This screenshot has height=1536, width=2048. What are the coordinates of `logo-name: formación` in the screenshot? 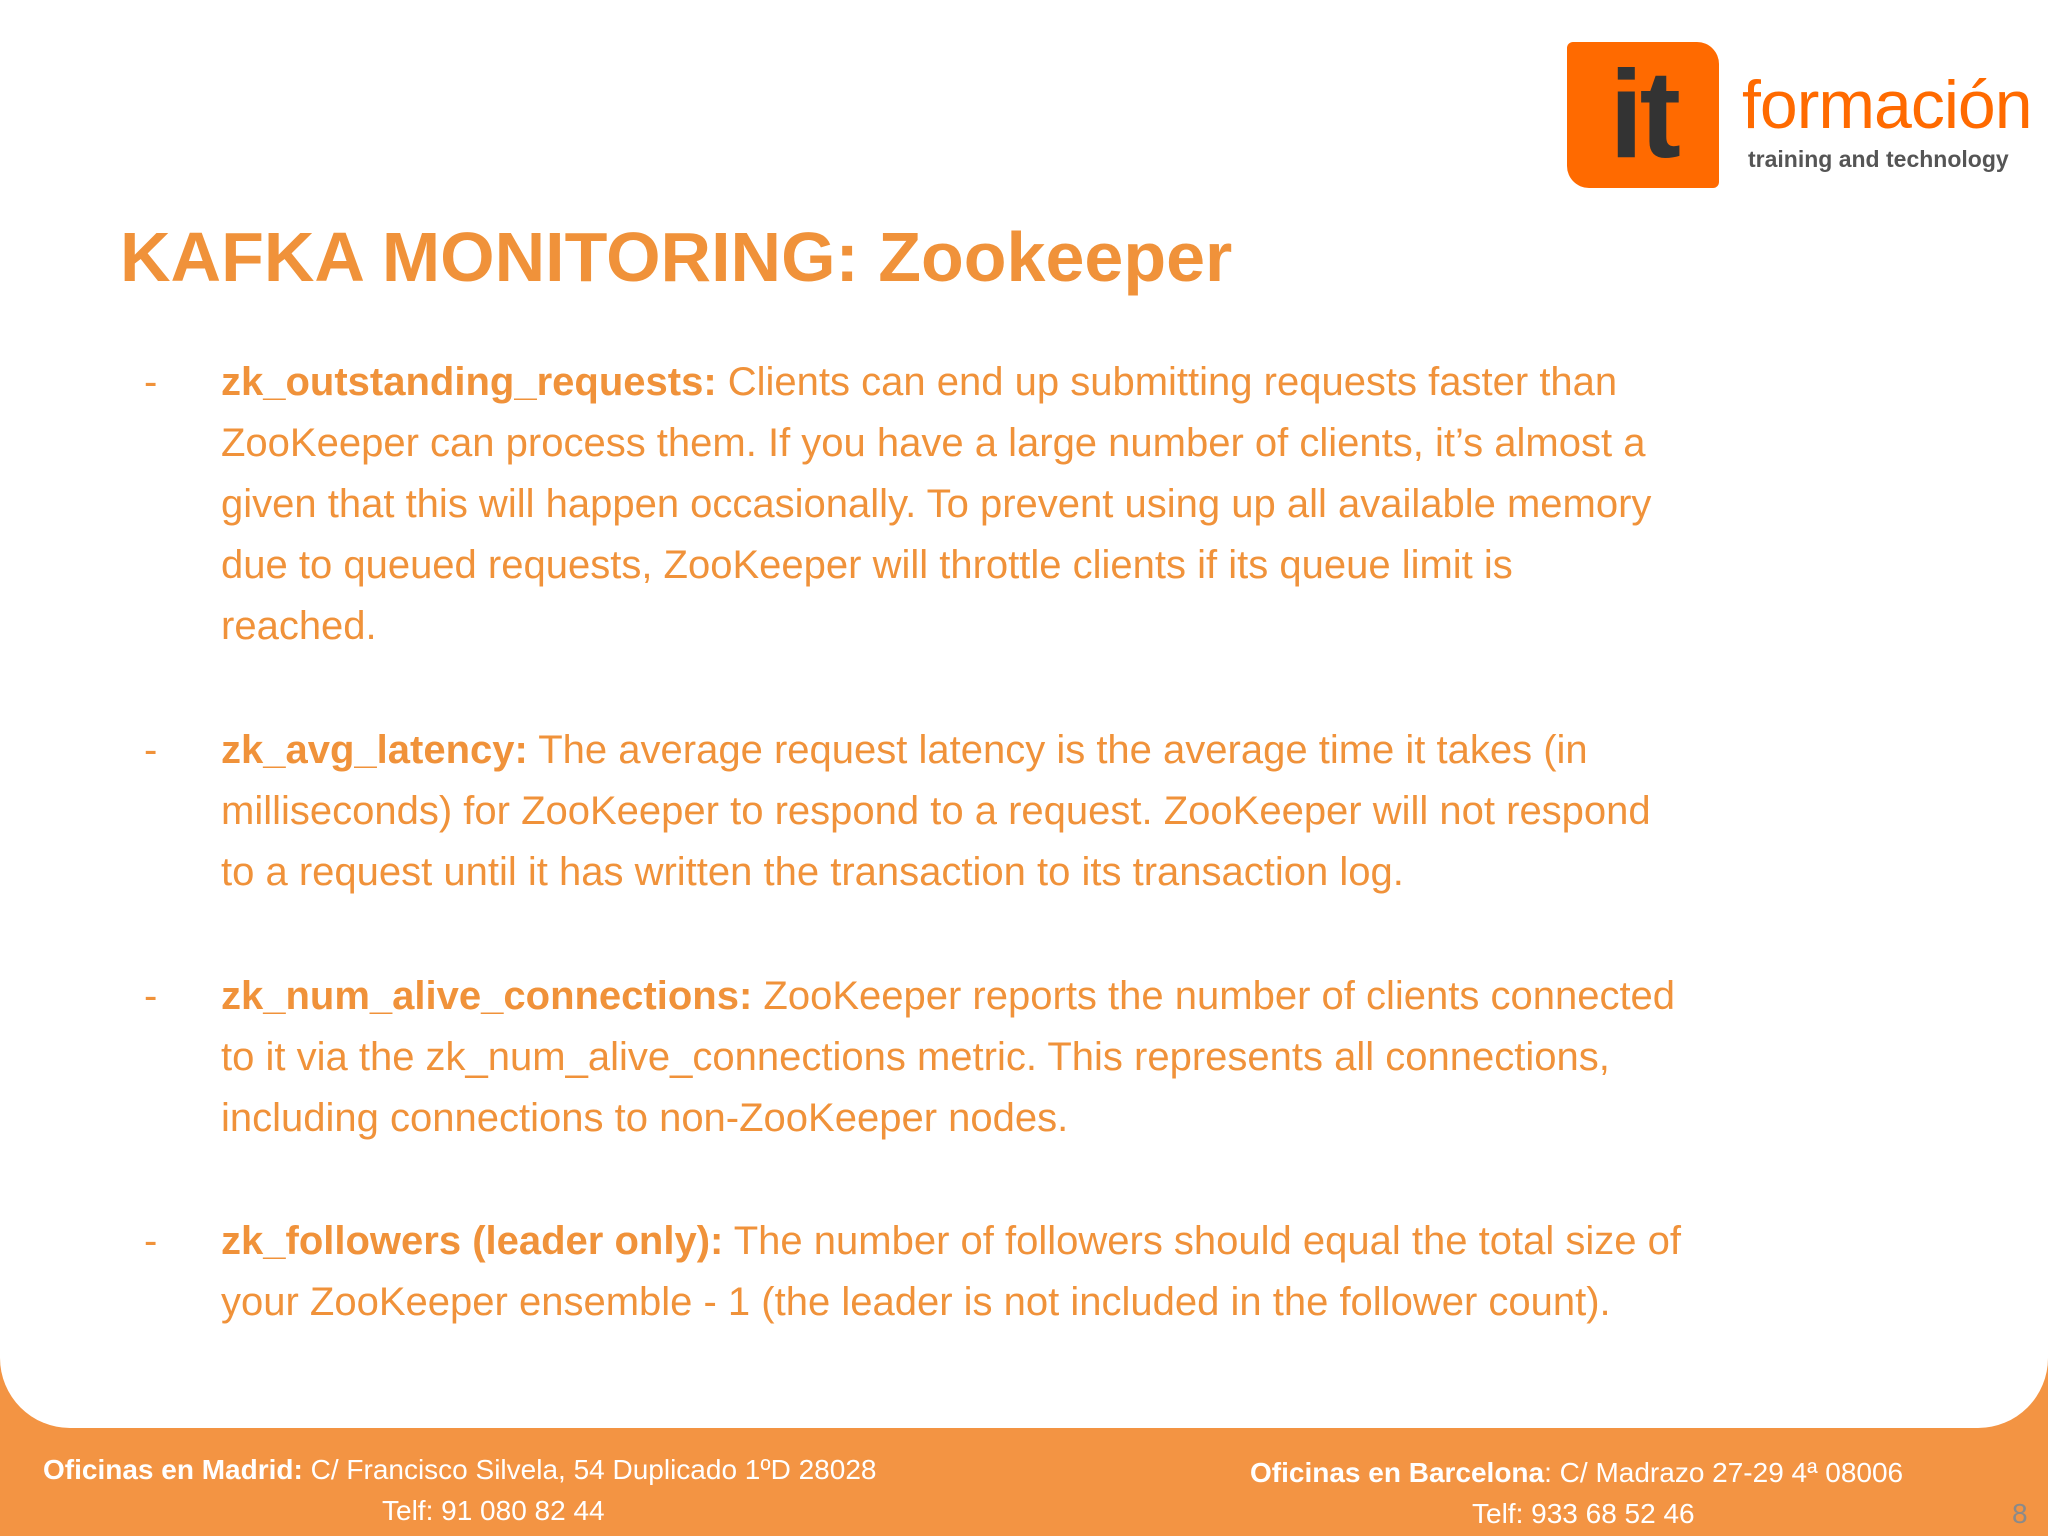 It's located at (1887, 105).